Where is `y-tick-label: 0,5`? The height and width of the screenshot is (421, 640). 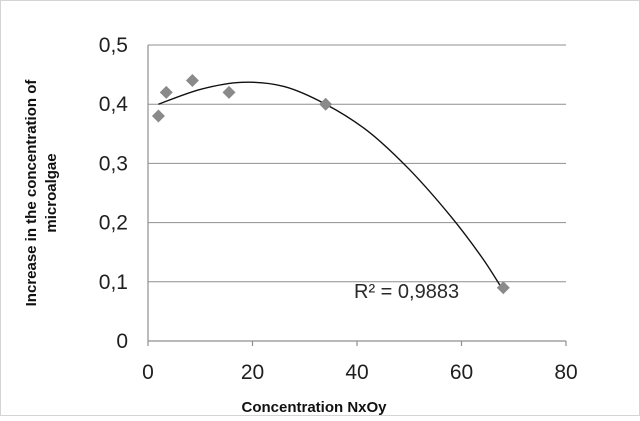 y-tick-label: 0,5 is located at coordinates (113, 45).